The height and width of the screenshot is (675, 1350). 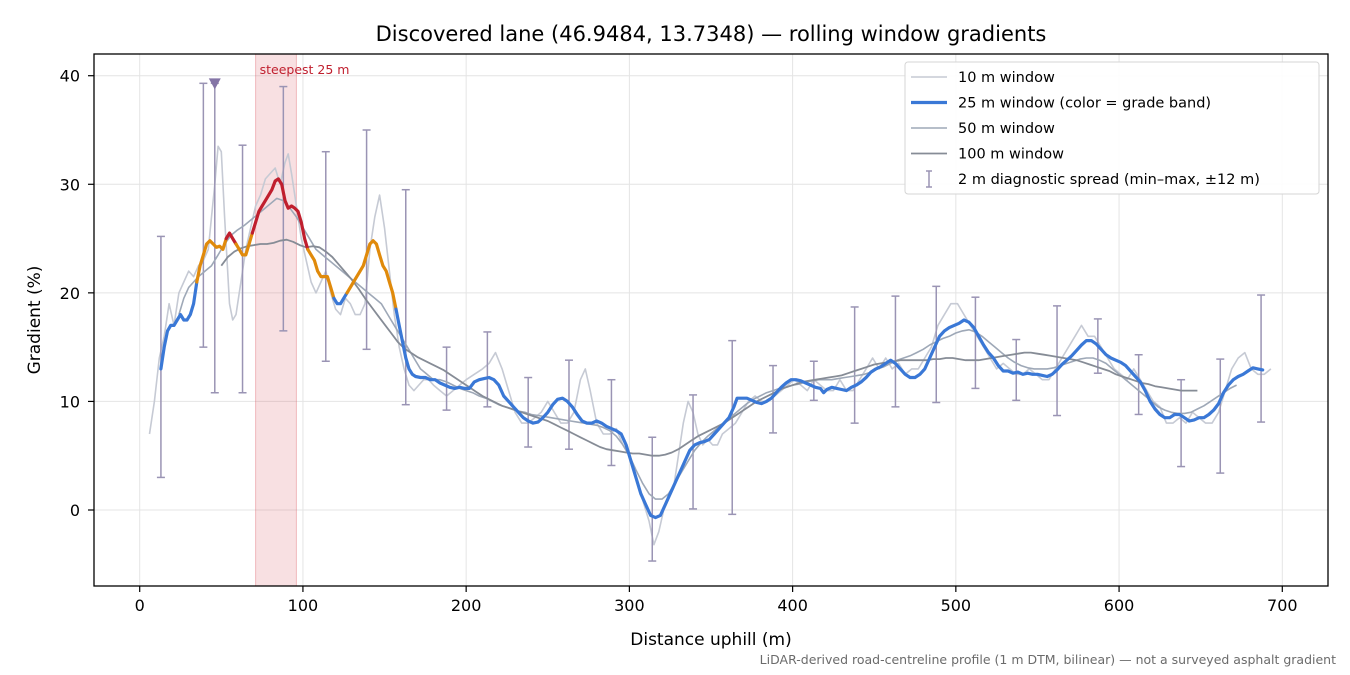 I want to click on legend-label: 10 m window, so click(x=1006, y=78).